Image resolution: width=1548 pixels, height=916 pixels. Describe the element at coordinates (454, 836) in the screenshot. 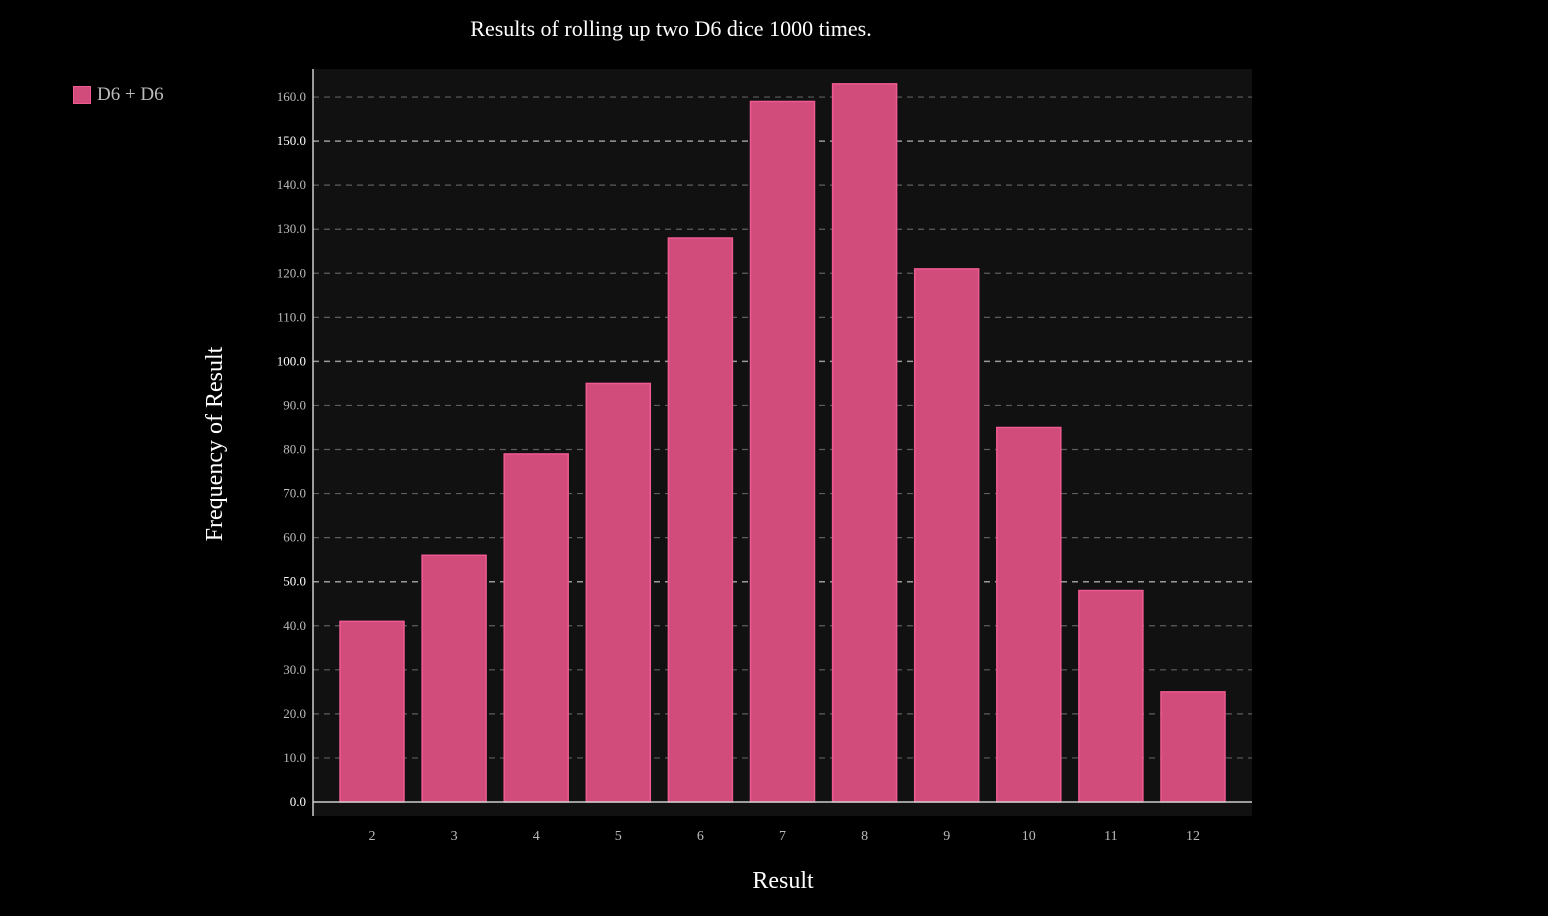

I see `x-tick-label: 3` at that location.